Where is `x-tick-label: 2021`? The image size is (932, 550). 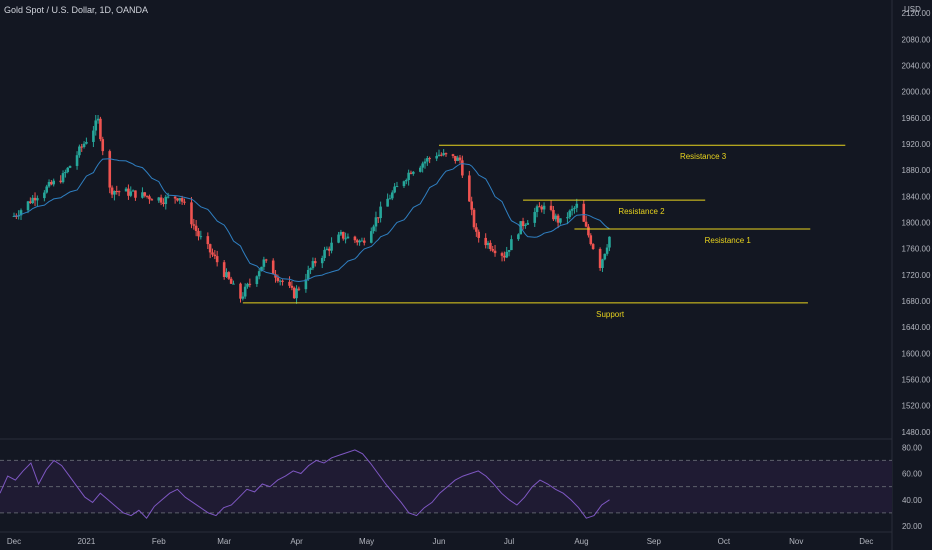 x-tick-label: 2021 is located at coordinates (86, 541).